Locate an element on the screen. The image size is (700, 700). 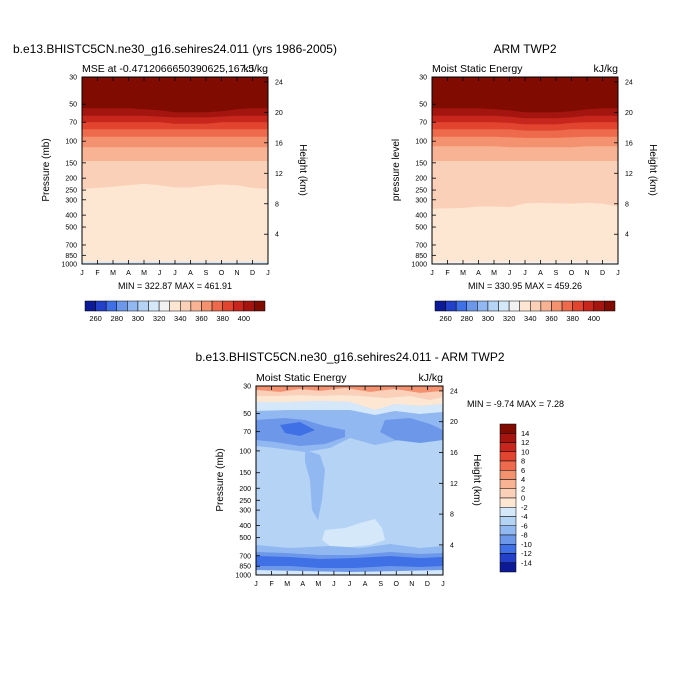
y-tick-label: 250 is located at coordinates (245, 501).